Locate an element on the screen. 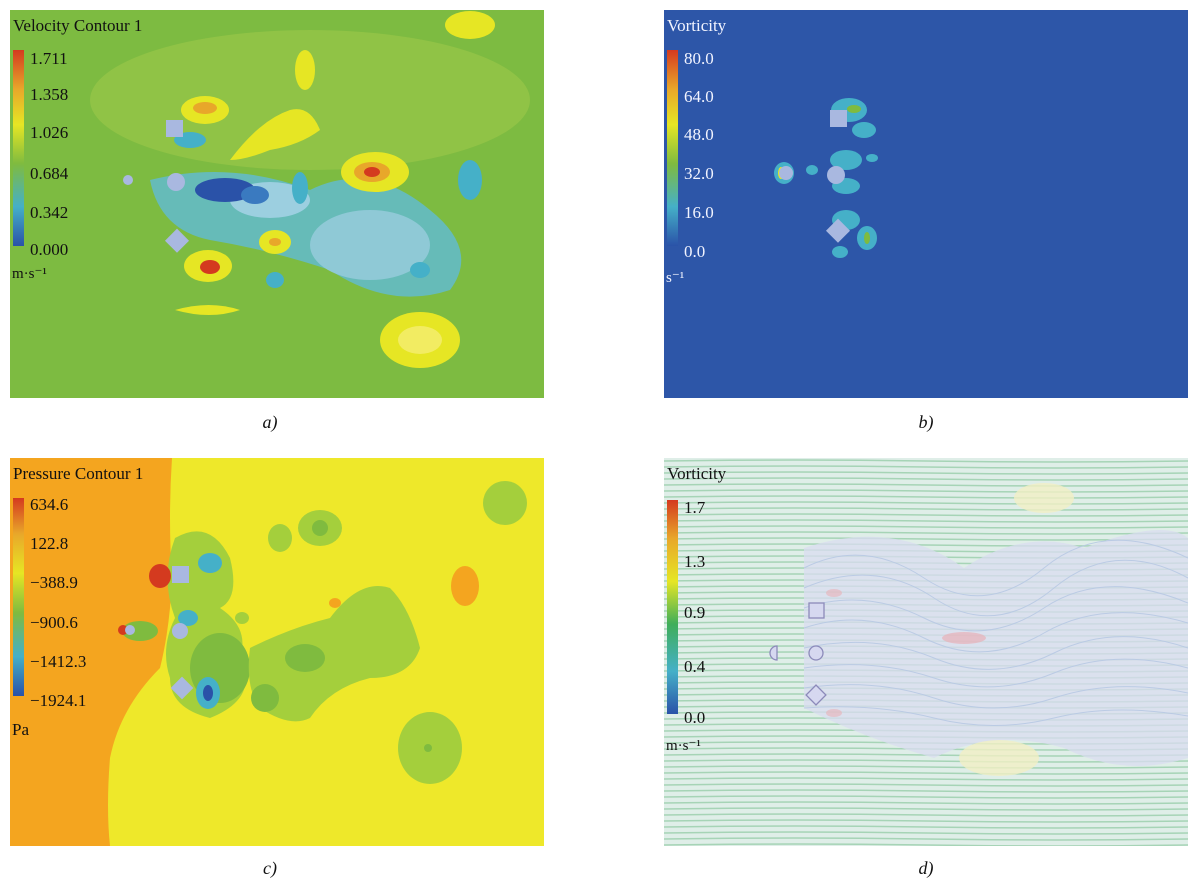 This screenshot has width=1200, height=888. panel-caption: d) is located at coordinates (926, 868).